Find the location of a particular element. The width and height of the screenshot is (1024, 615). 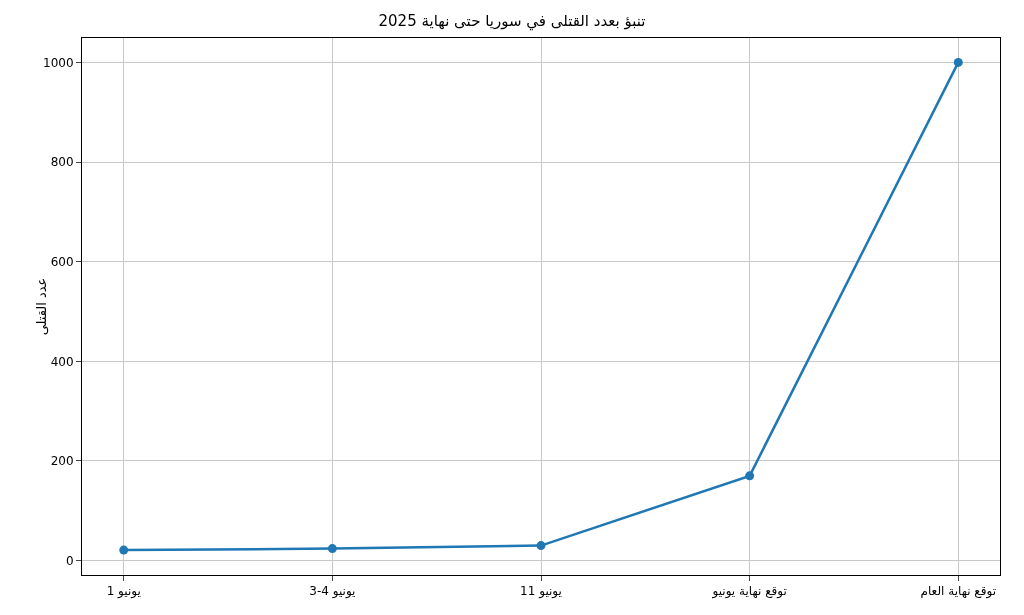

chart-title: تنبؤ بعدد القتلى في سوريا حتى نهاية 2025 is located at coordinates (512, 21).